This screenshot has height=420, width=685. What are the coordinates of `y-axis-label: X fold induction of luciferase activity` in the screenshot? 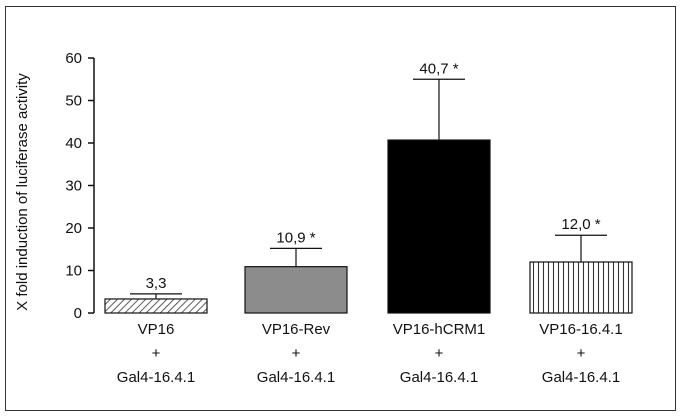 It's located at (22, 192).